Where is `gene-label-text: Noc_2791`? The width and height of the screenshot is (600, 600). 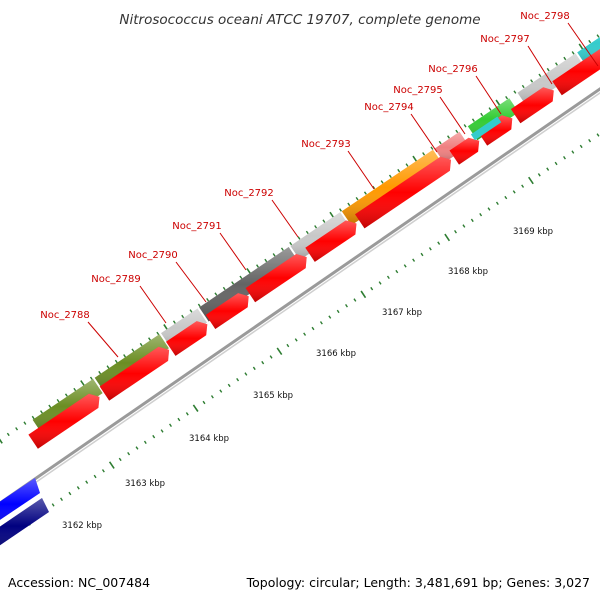
gene-label-text: Noc_2791 is located at coordinates (197, 226).